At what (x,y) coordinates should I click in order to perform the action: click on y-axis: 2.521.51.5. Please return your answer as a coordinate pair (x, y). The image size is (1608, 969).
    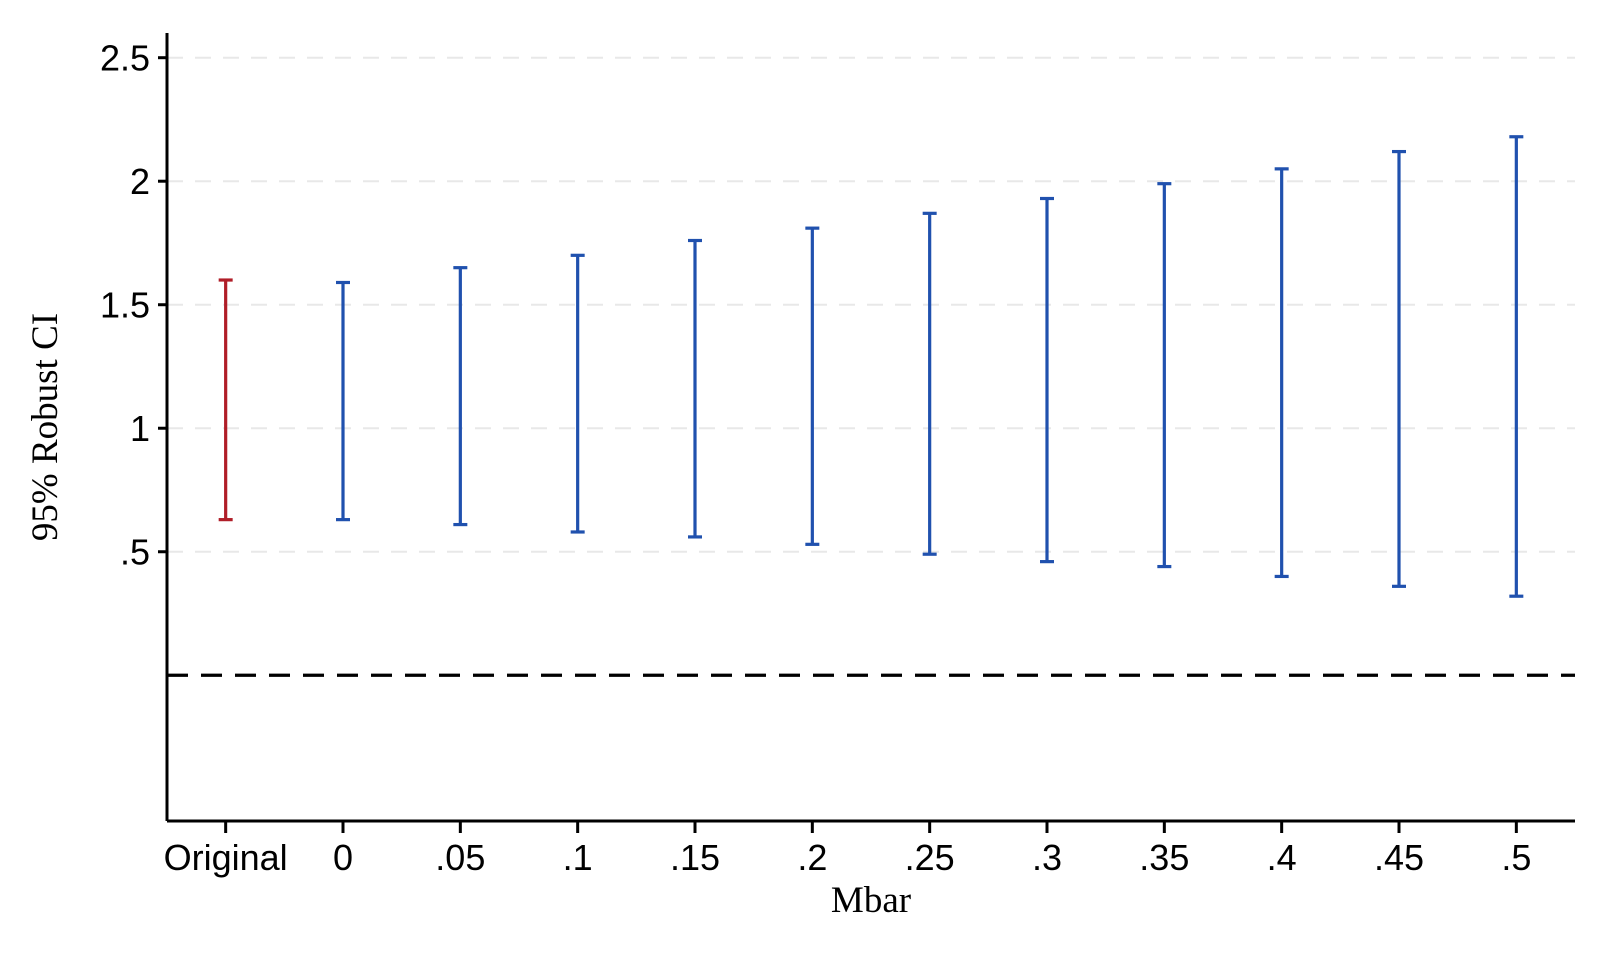
    Looking at the image, I should click on (134, 427).